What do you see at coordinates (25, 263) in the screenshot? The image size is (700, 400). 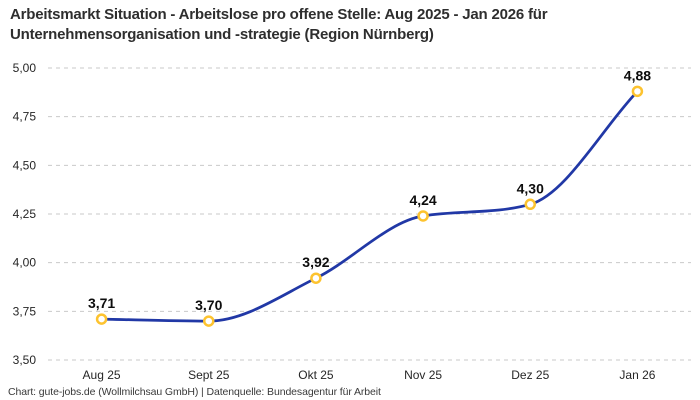 I see `y-tick-label: 4,00` at bounding box center [25, 263].